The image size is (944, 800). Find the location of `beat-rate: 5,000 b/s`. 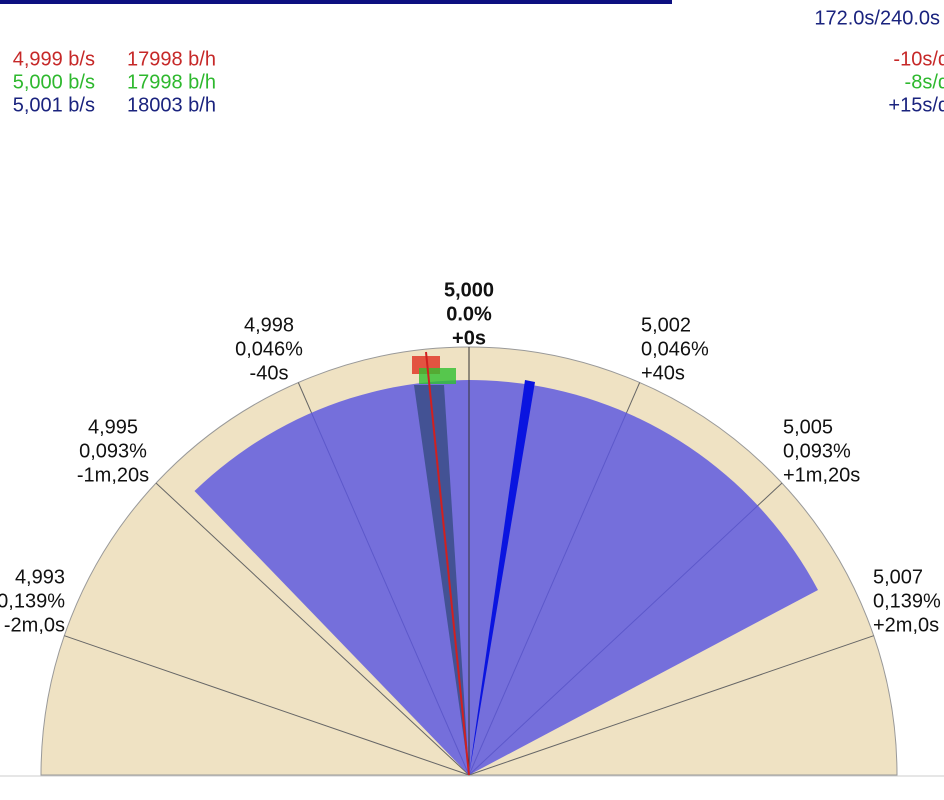

beat-rate: 5,000 b/s is located at coordinates (54, 82).